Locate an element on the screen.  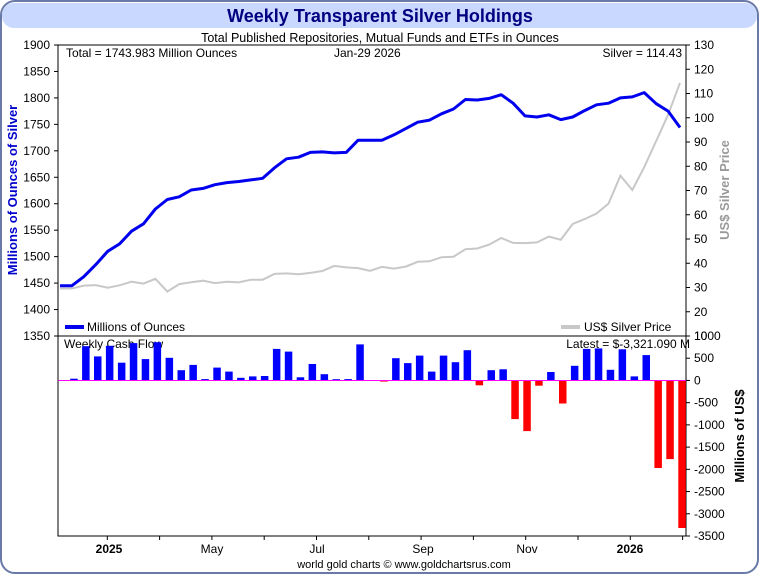
cashflow-y-tick-label: 1000 is located at coordinates (707, 336).